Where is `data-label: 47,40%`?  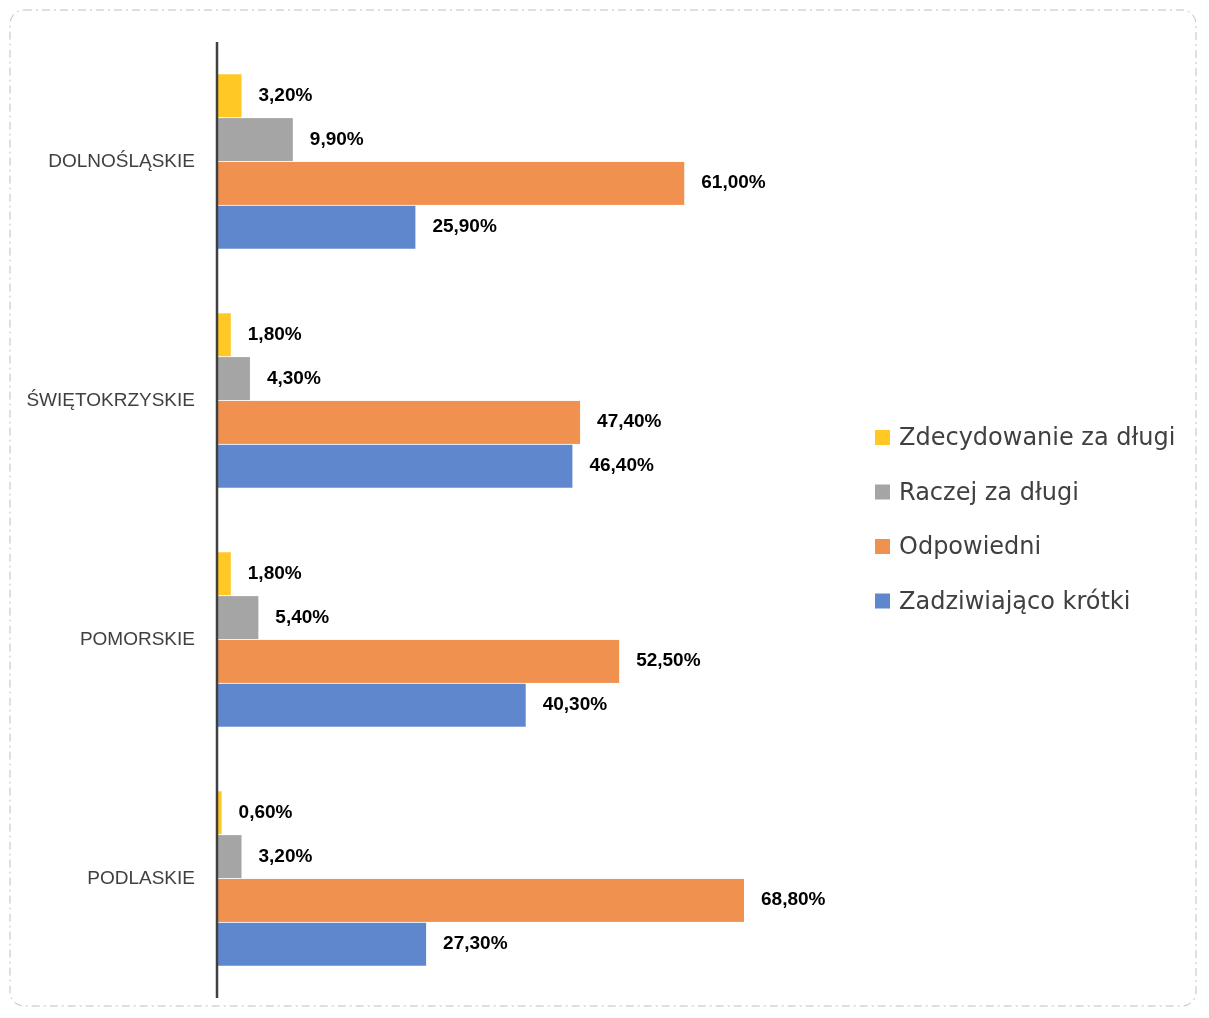
data-label: 47,40% is located at coordinates (629, 421).